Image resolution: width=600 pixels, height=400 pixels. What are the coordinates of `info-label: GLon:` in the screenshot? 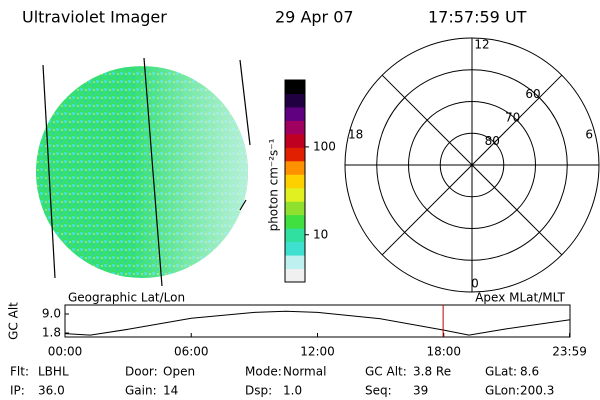 It's located at (502, 391).